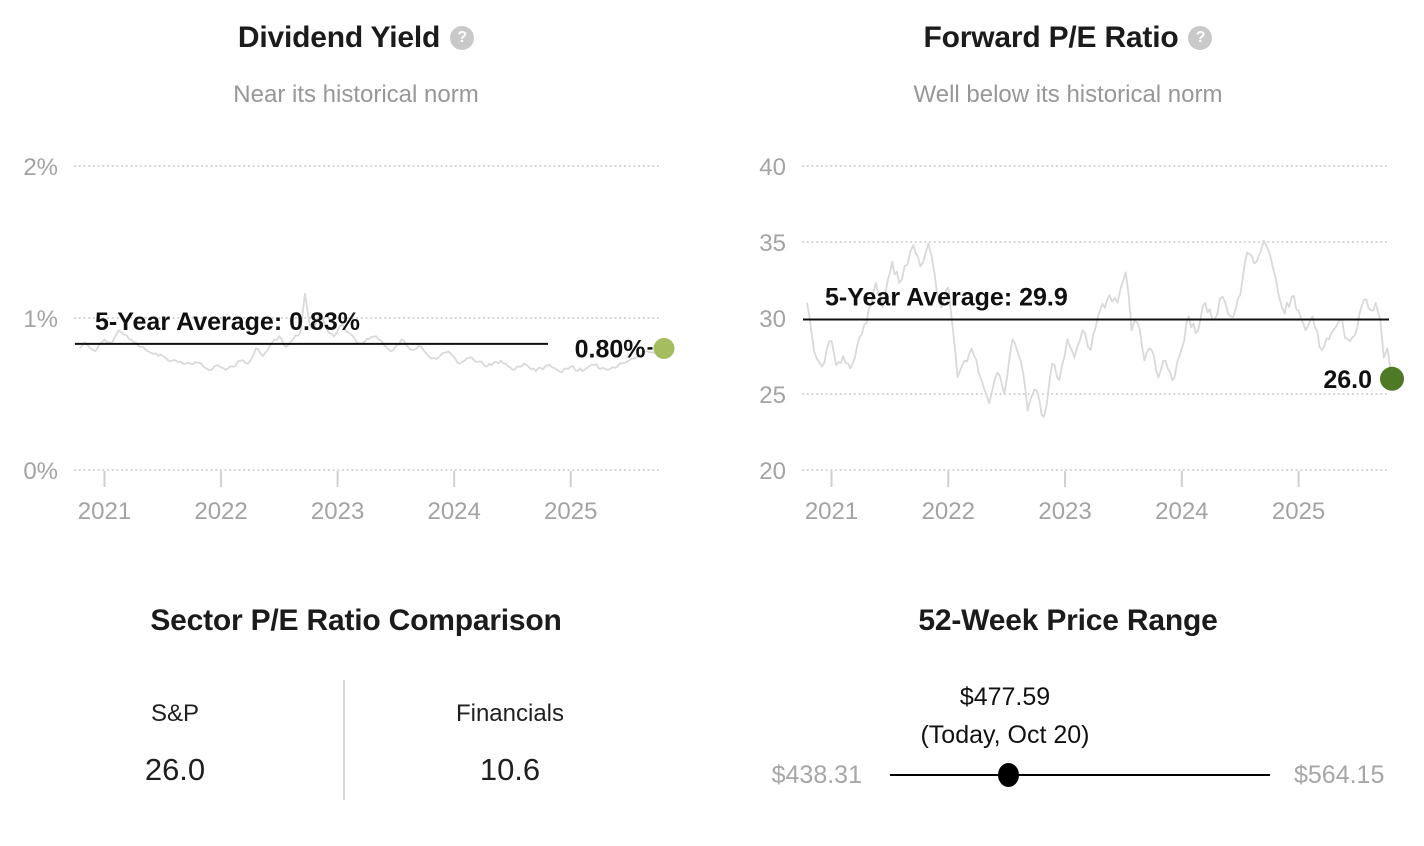 The width and height of the screenshot is (1424, 846). Describe the element at coordinates (510, 713) in the screenshot. I see `sector-label: Financials` at that location.